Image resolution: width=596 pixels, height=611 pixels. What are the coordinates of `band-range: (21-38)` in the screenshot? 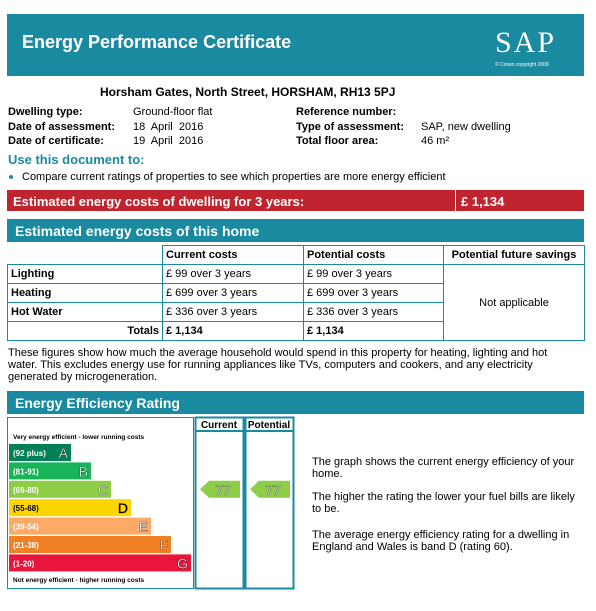 It's located at (26, 545).